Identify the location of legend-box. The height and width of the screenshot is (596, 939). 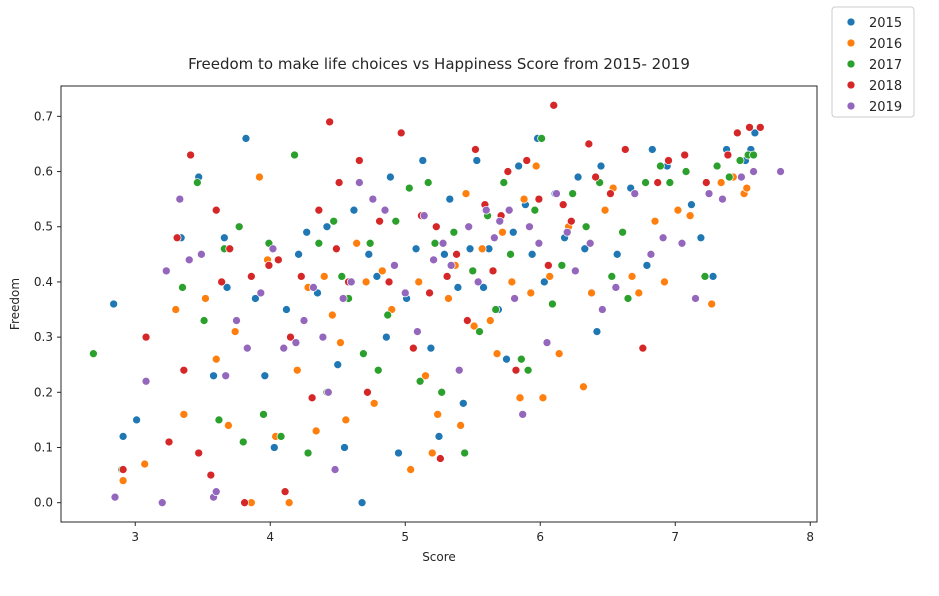
(873, 62).